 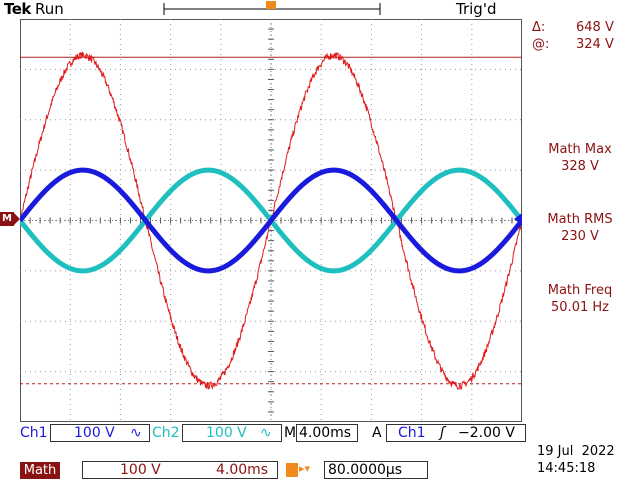 What do you see at coordinates (292, 470) in the screenshot?
I see `horizontal-position-icon` at bounding box center [292, 470].